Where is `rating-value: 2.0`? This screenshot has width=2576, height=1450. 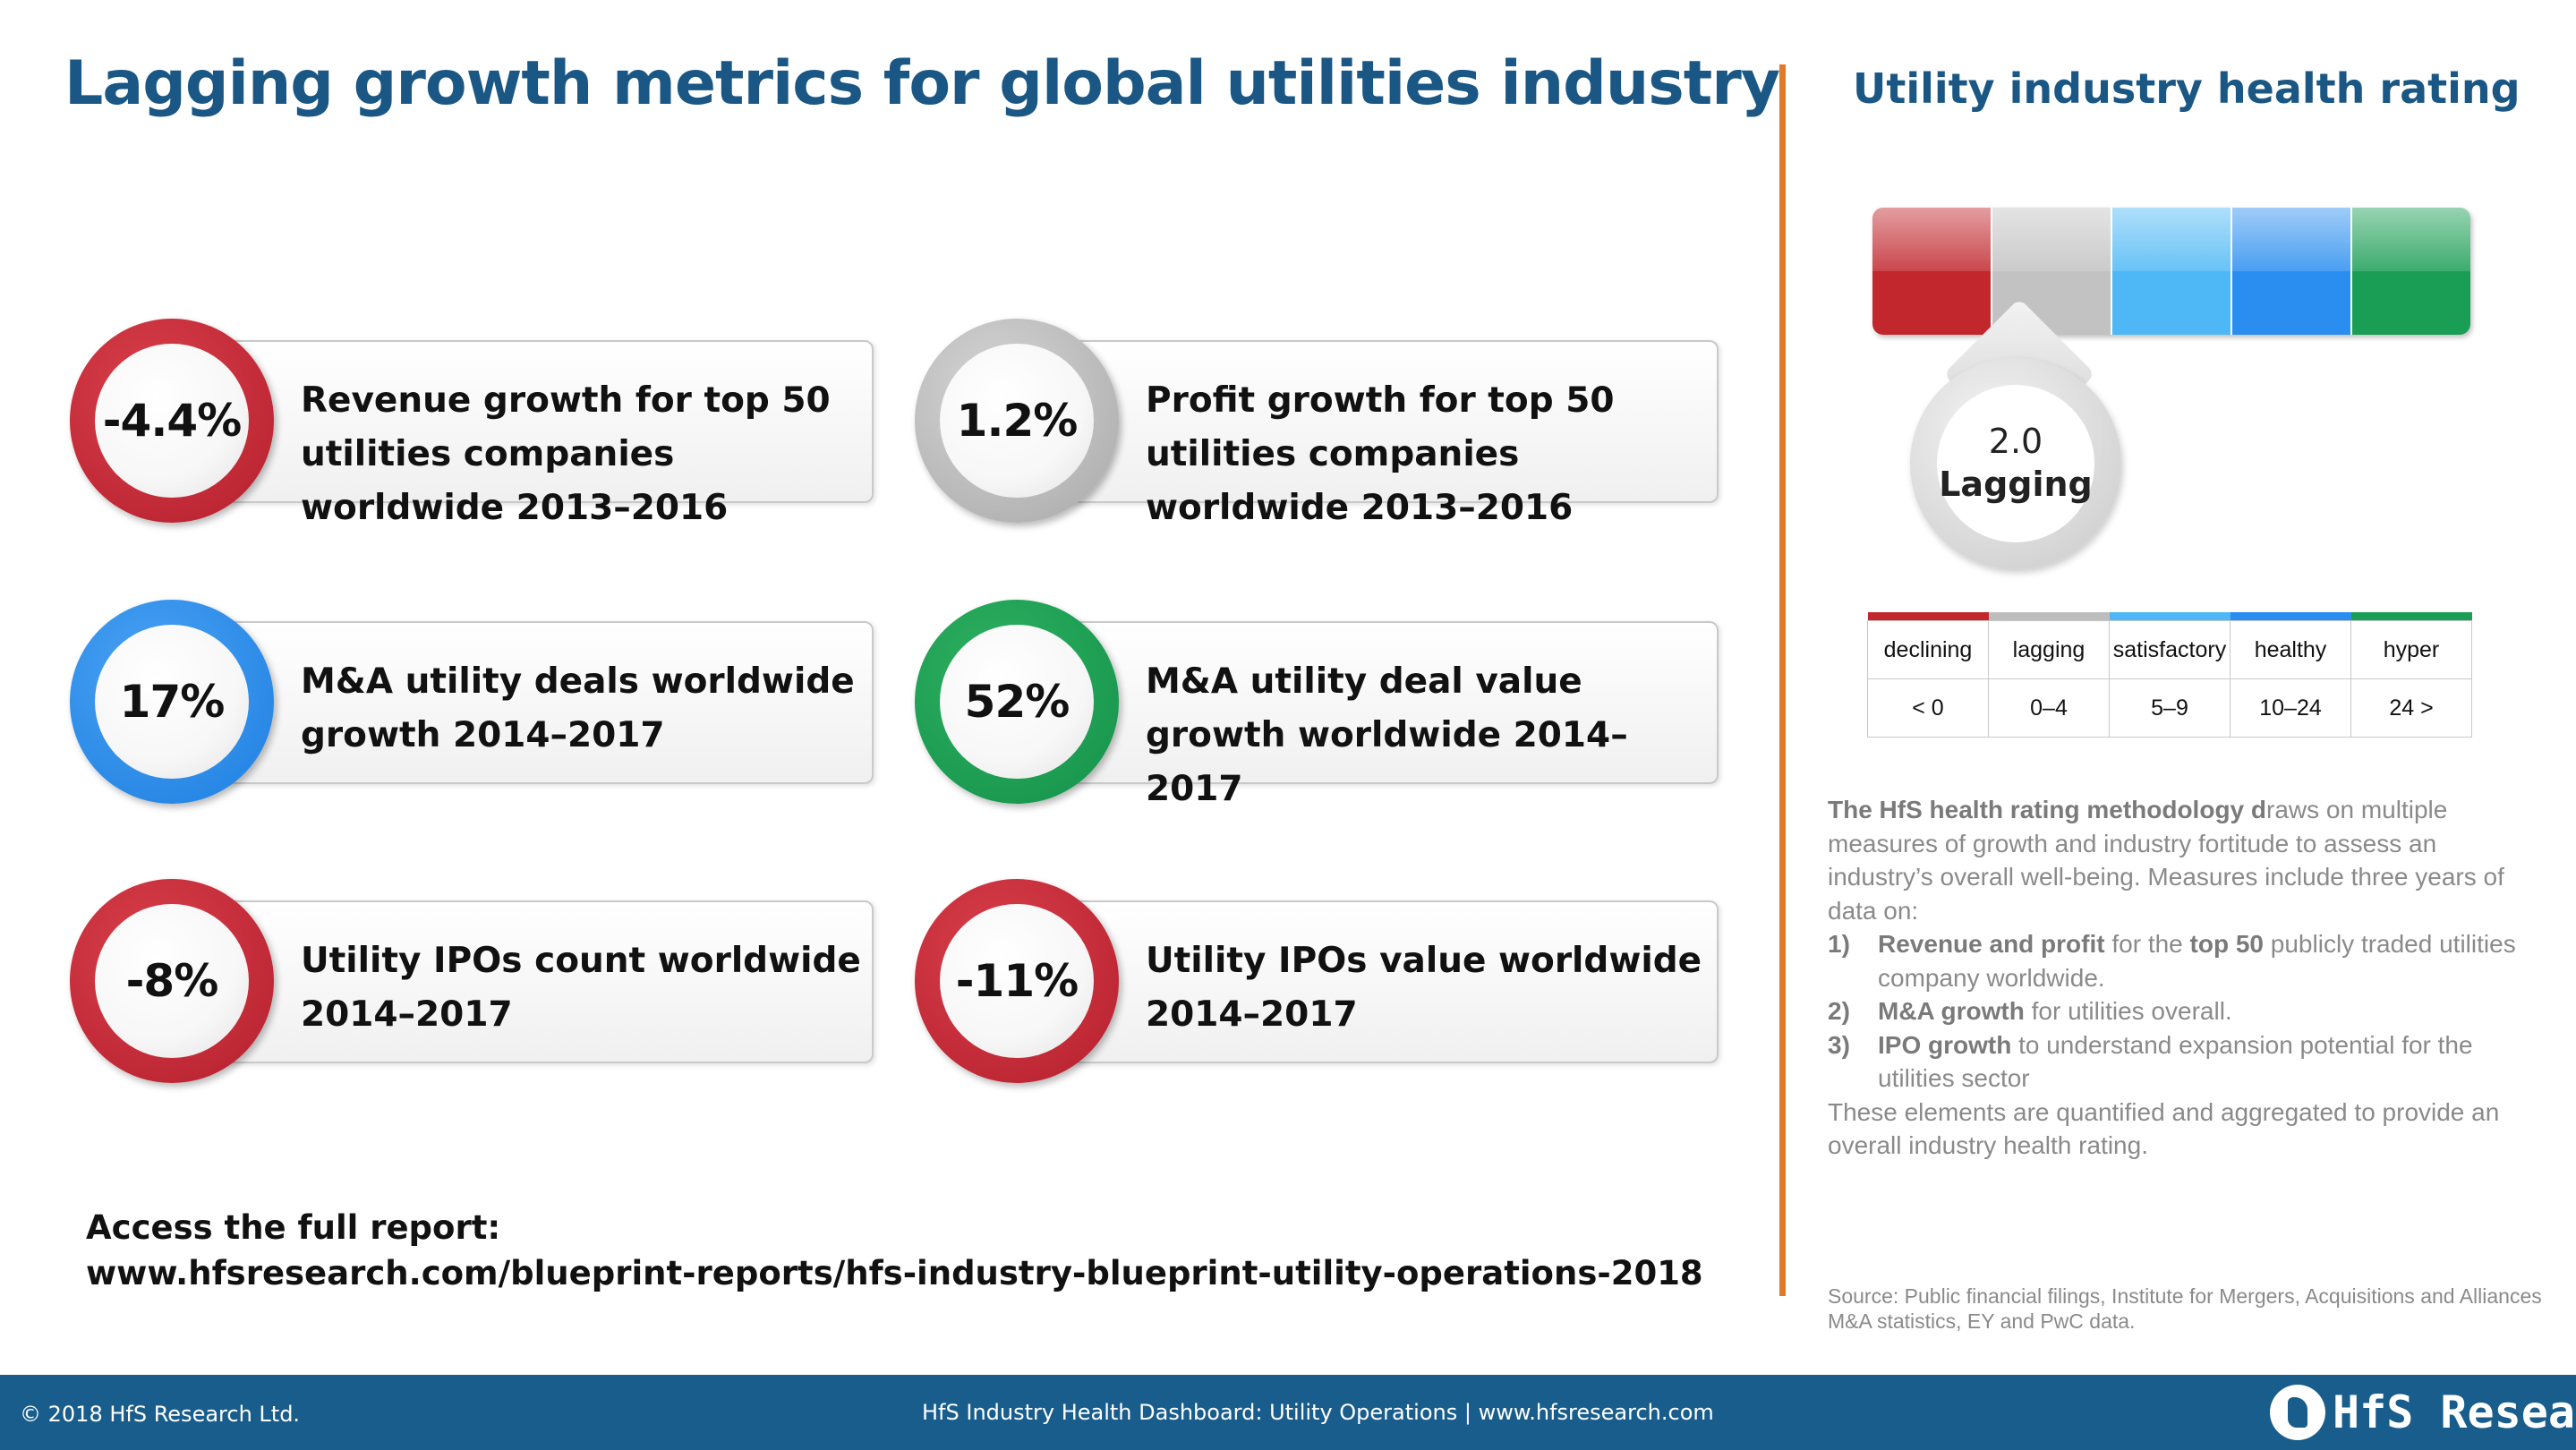 rating-value: 2.0 is located at coordinates (2015, 441).